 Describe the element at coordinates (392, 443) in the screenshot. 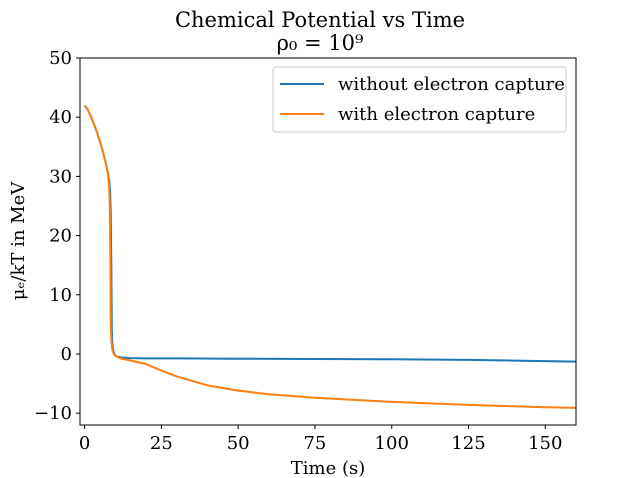

I see `x-tick-label: 100` at that location.